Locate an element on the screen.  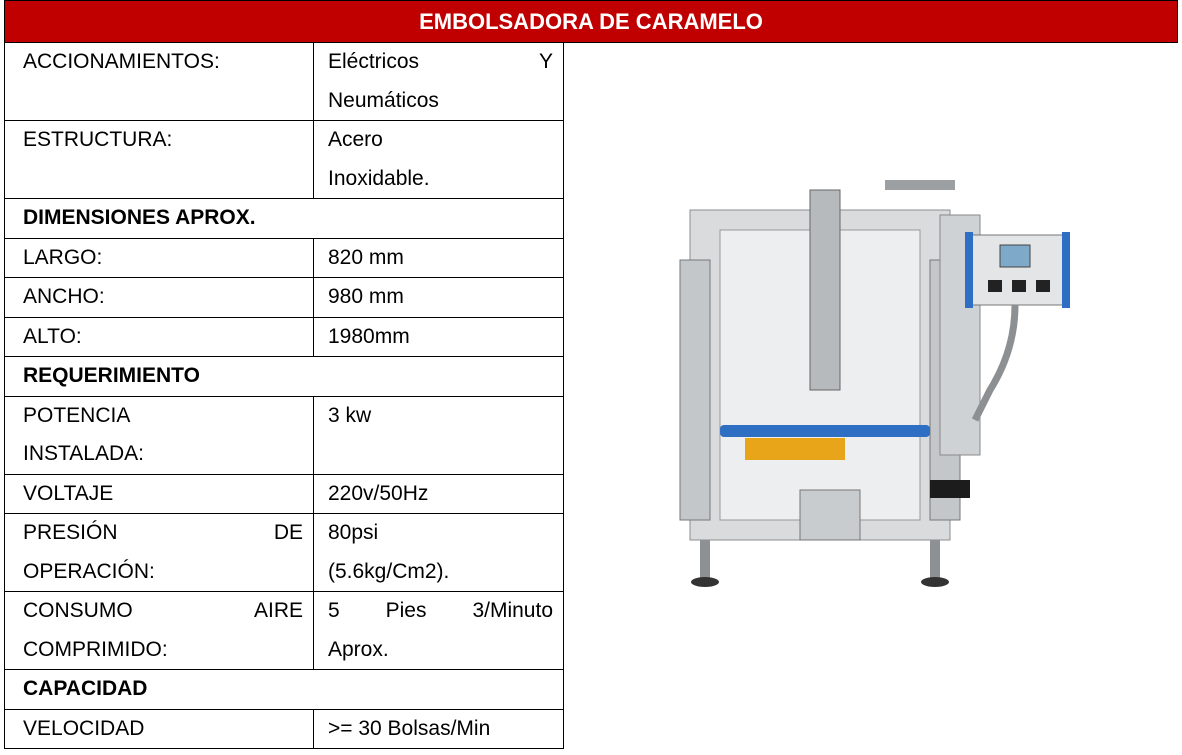
spec-value: 1980mm is located at coordinates (438, 336).